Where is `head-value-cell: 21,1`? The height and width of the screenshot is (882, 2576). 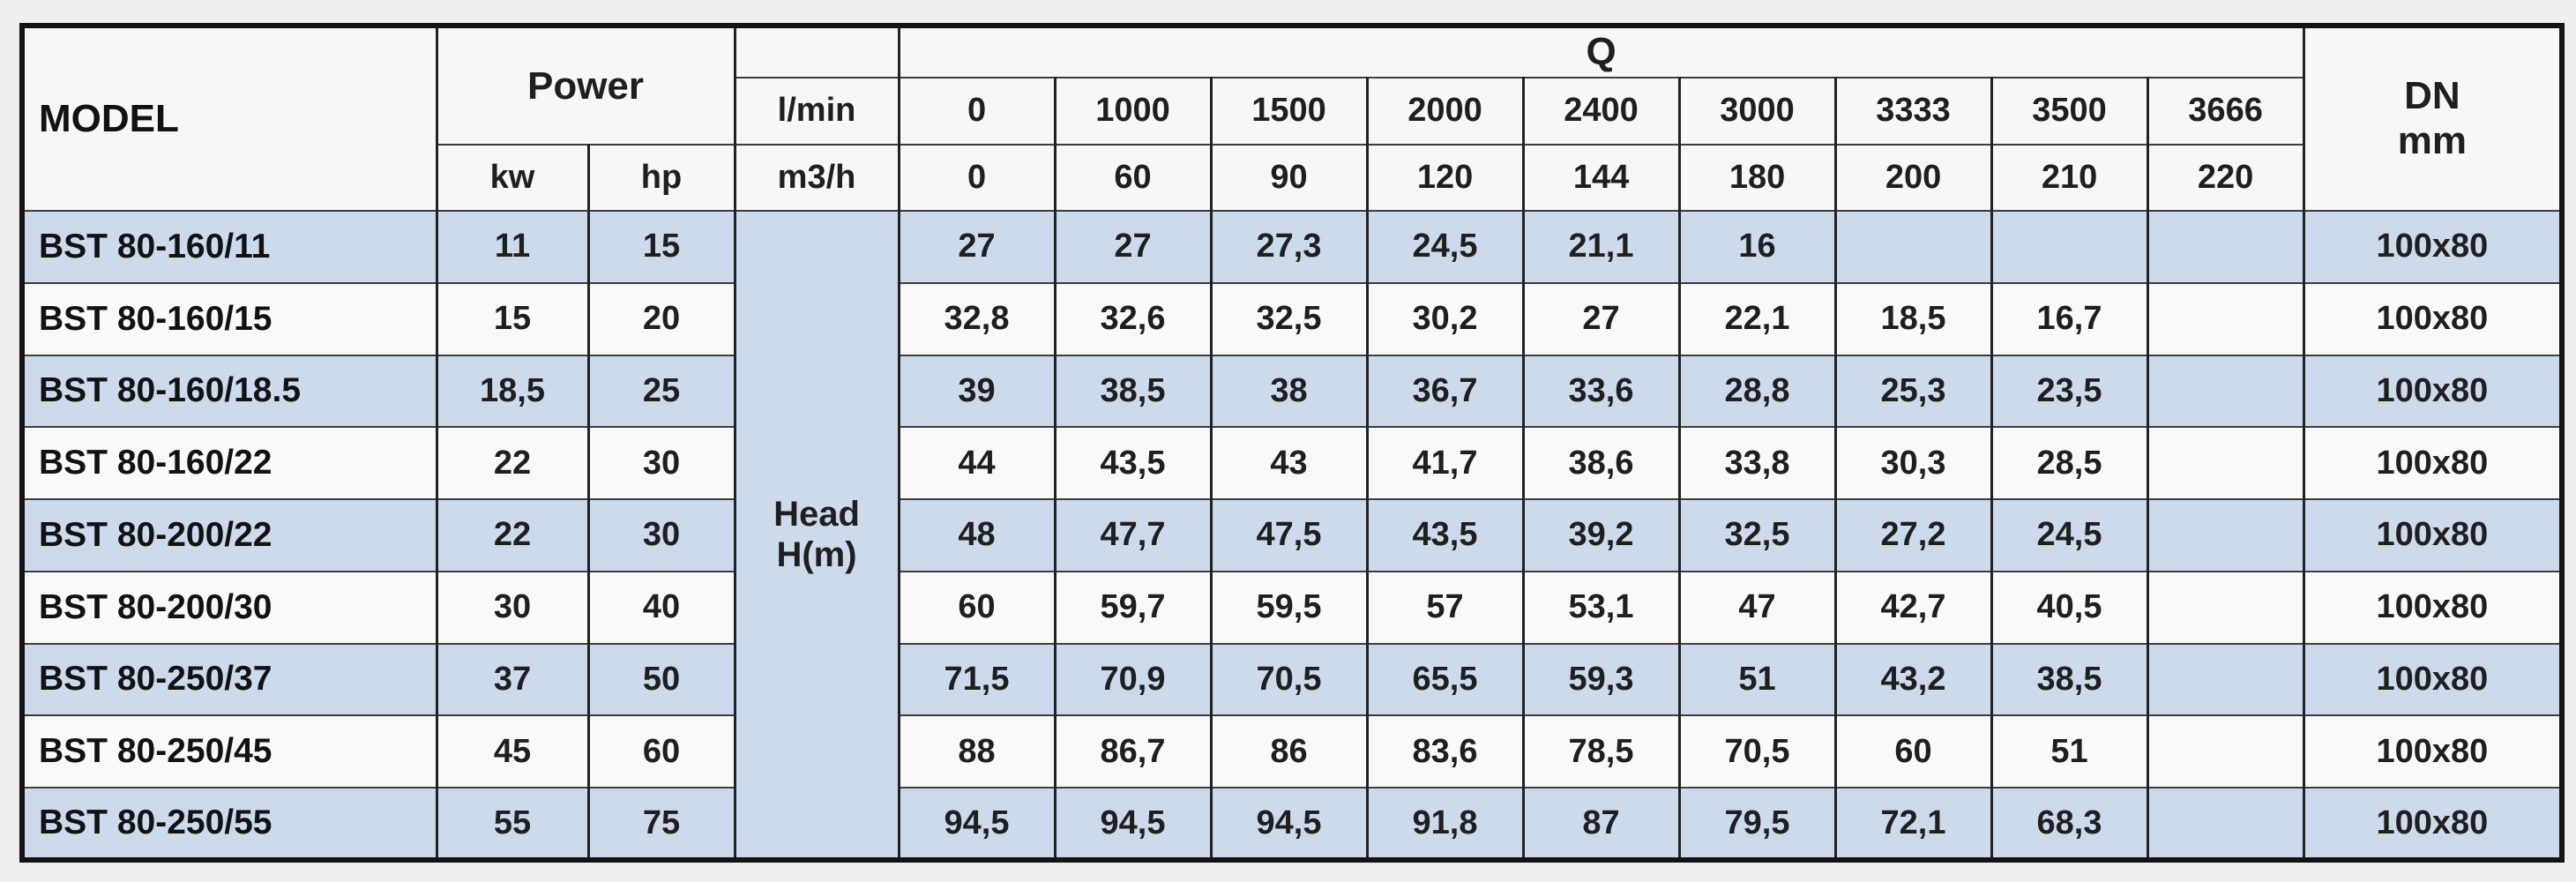 head-value-cell: 21,1 is located at coordinates (1601, 246).